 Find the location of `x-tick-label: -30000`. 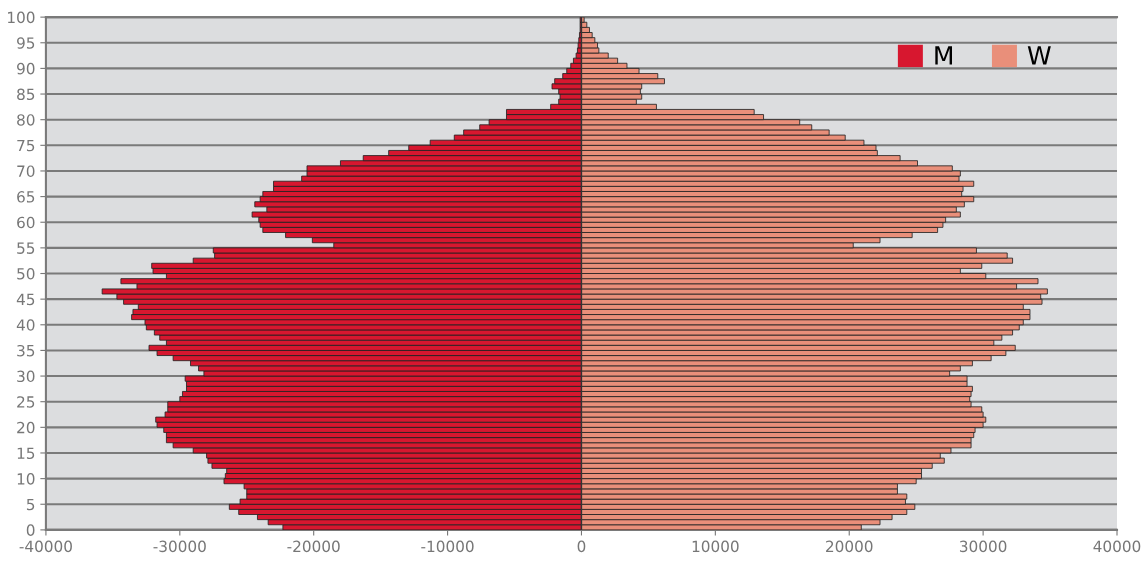

x-tick-label: -30000 is located at coordinates (179, 546).